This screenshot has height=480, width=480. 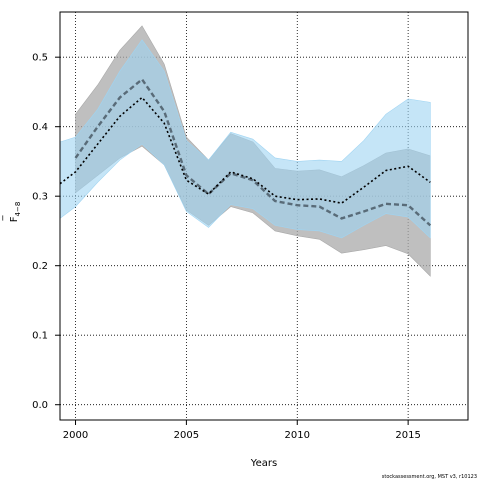 I want to click on x-tick-label: 2015, so click(x=407, y=435).